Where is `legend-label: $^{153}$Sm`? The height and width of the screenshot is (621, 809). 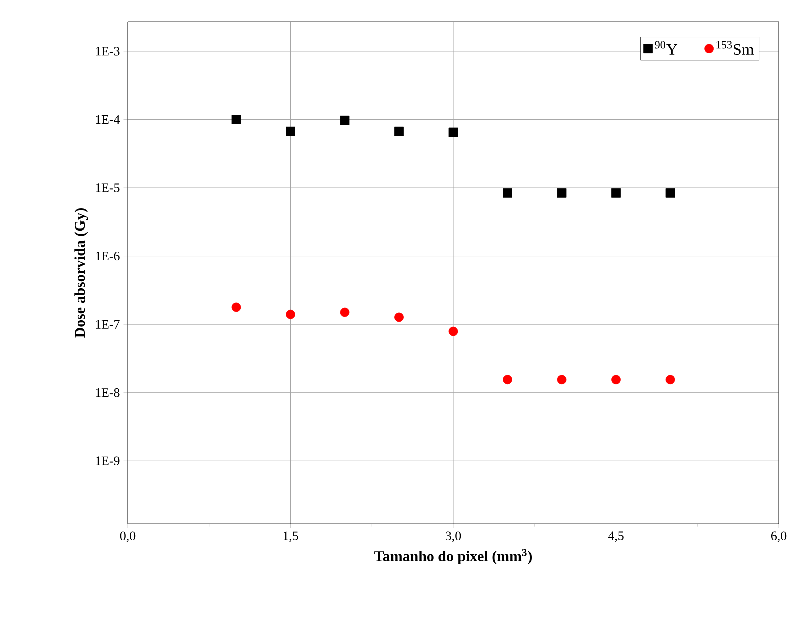
legend-label: $^{153}$Sm is located at coordinates (735, 48).